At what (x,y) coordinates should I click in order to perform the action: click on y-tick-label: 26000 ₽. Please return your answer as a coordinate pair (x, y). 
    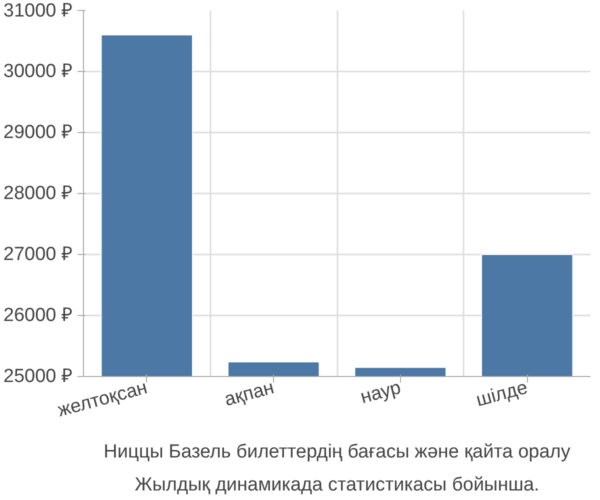
    Looking at the image, I should click on (38, 315).